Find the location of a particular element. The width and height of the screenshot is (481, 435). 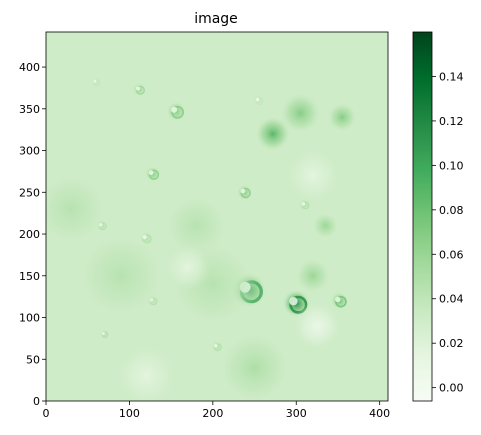

y-tick-label: 100 is located at coordinates (29, 318).